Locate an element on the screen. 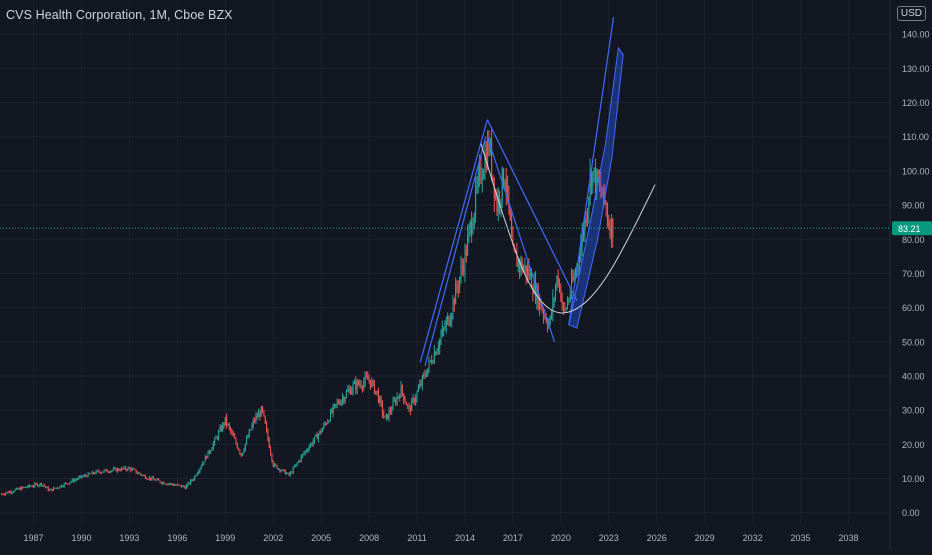  trendline-rise-line is located at coordinates (453, 241).